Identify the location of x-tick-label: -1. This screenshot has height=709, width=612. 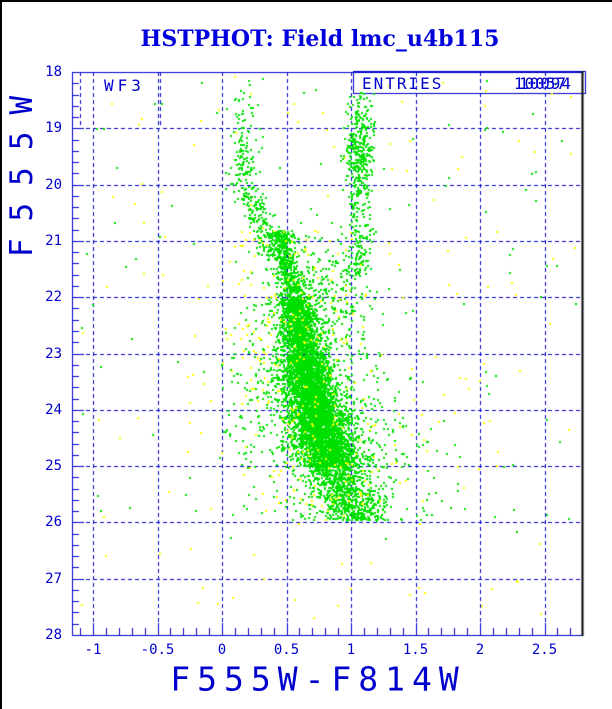
(93, 650).